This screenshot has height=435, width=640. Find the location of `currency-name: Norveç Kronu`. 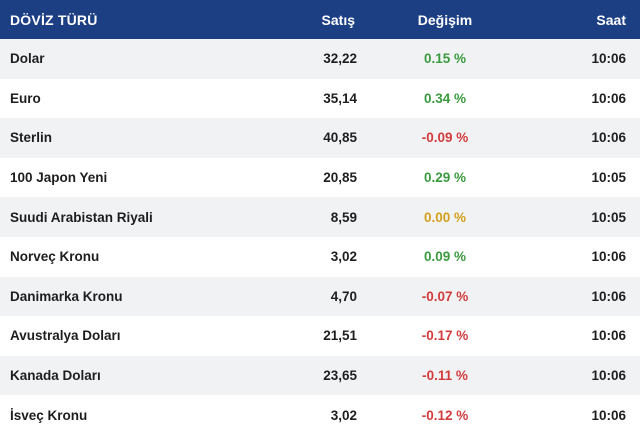

currency-name: Norveç Kronu is located at coordinates (55, 257).